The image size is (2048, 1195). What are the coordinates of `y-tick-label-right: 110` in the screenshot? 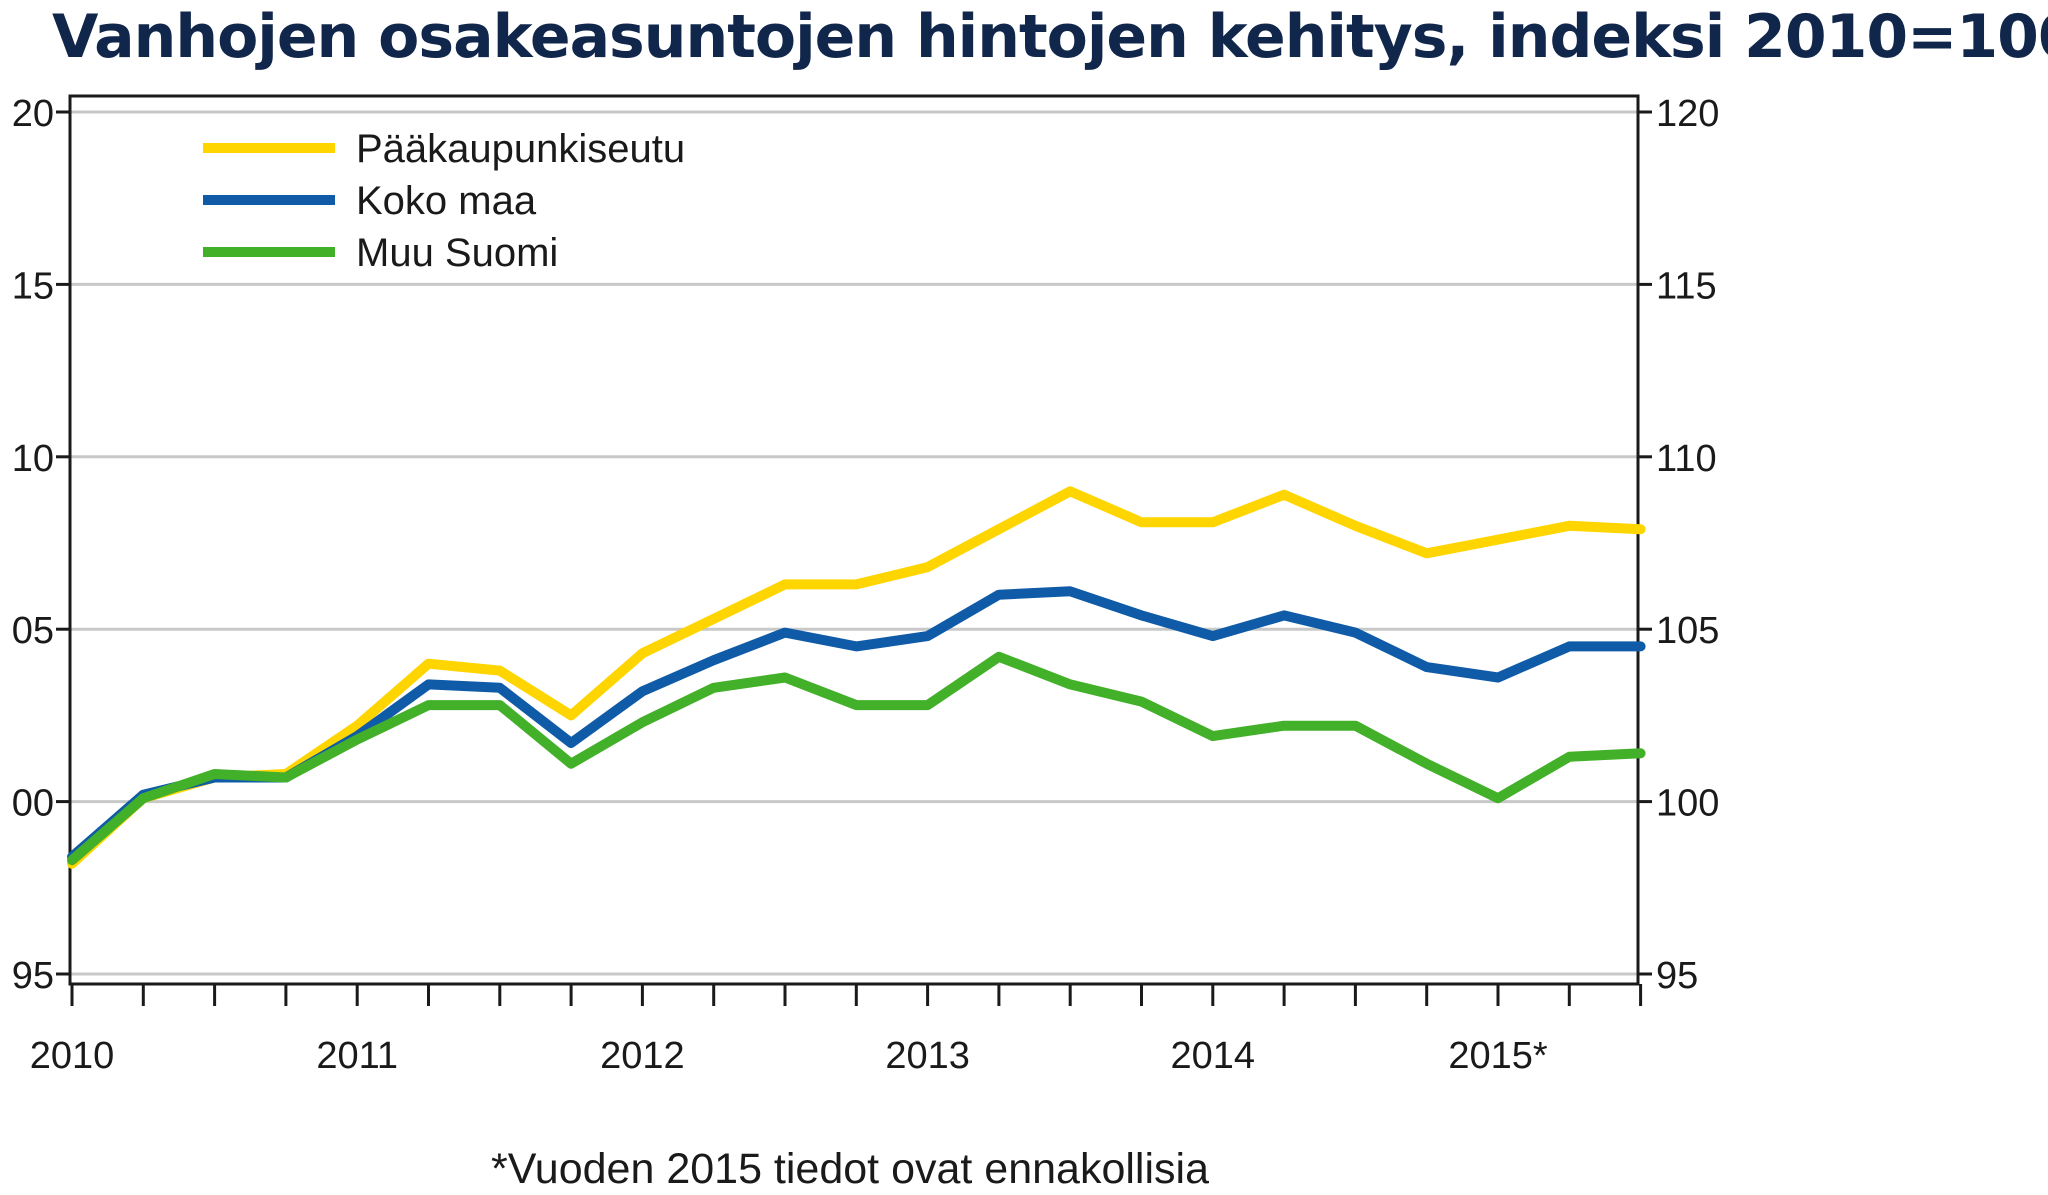 It's located at (1686, 459).